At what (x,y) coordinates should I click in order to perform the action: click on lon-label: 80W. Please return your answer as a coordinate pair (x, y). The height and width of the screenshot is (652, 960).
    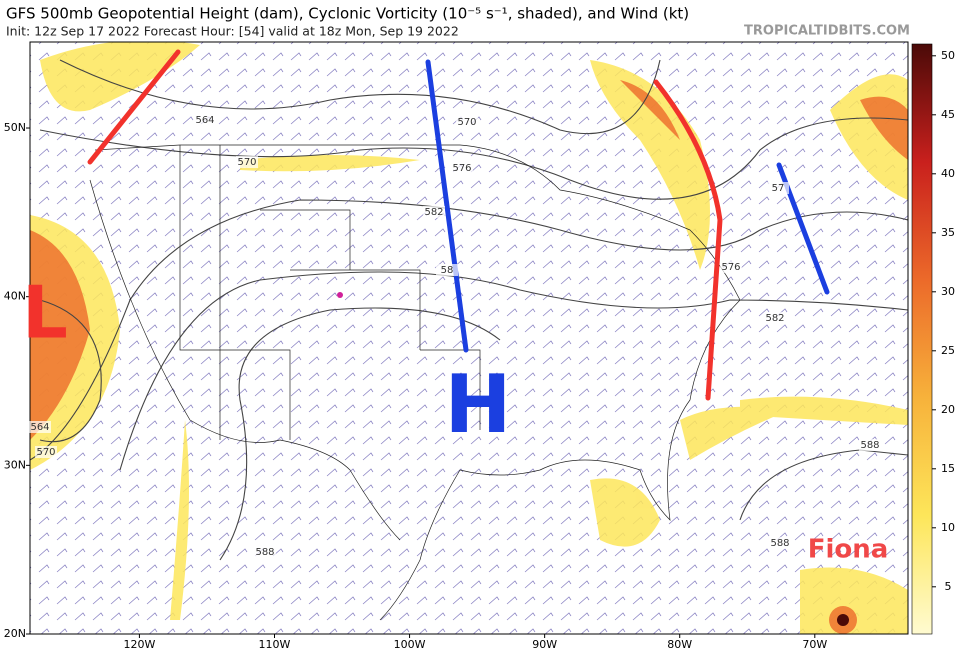
    Looking at the image, I should click on (679, 644).